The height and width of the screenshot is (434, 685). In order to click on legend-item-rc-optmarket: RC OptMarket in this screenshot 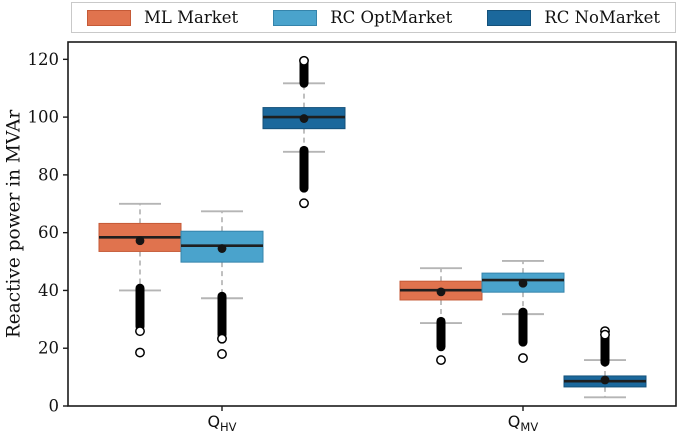, I will do `click(362, 17)`.